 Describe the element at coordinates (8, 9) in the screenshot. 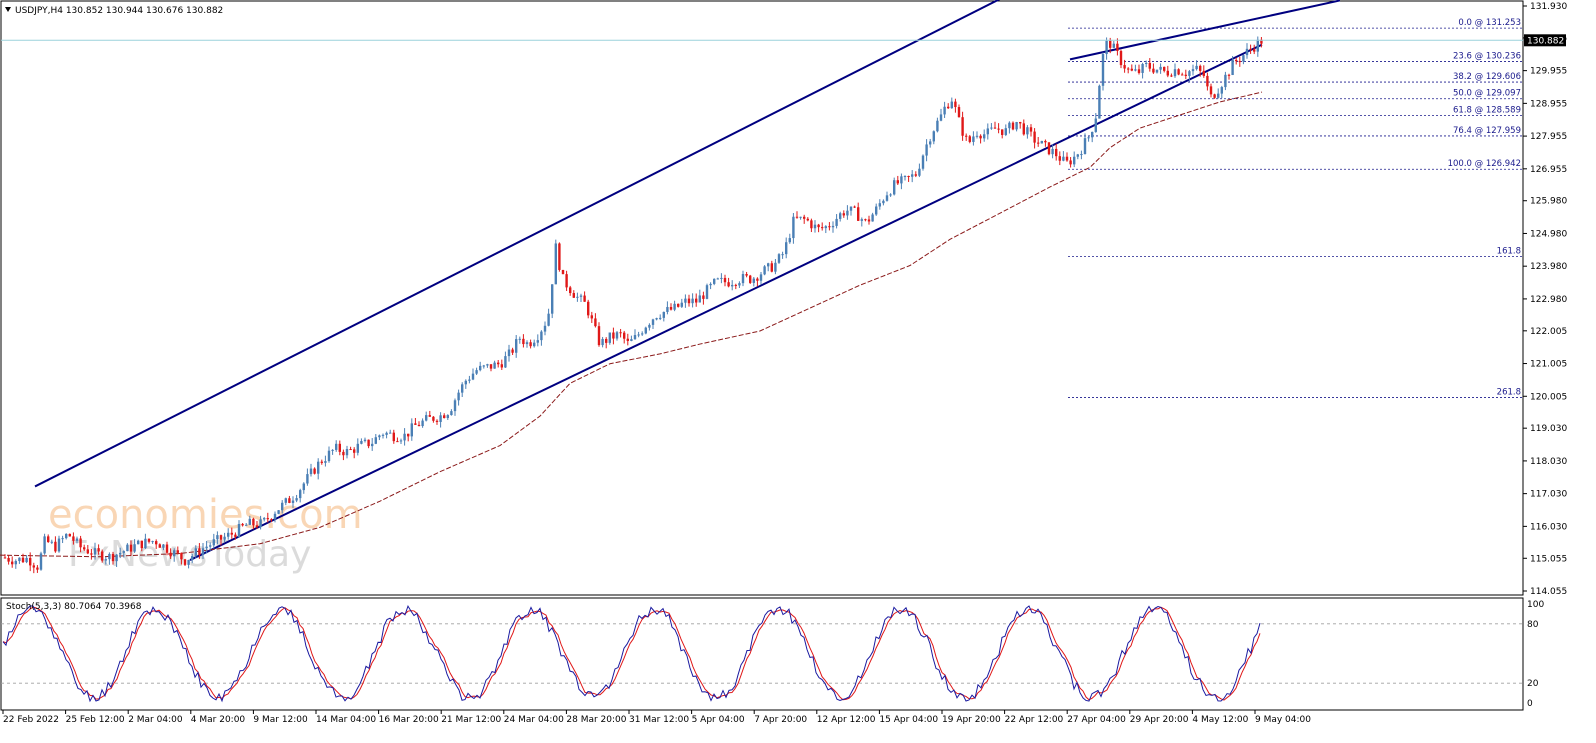

I see `dropdown-triangle-icon` at that location.